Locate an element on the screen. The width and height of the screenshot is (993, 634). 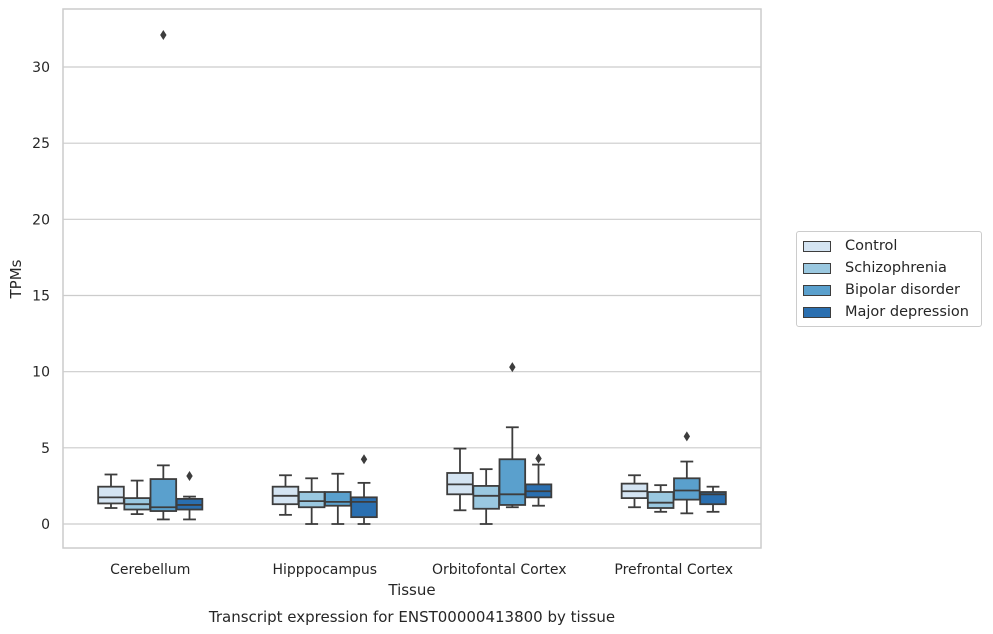
y-tick-label-15: 15 is located at coordinates (41, 297).